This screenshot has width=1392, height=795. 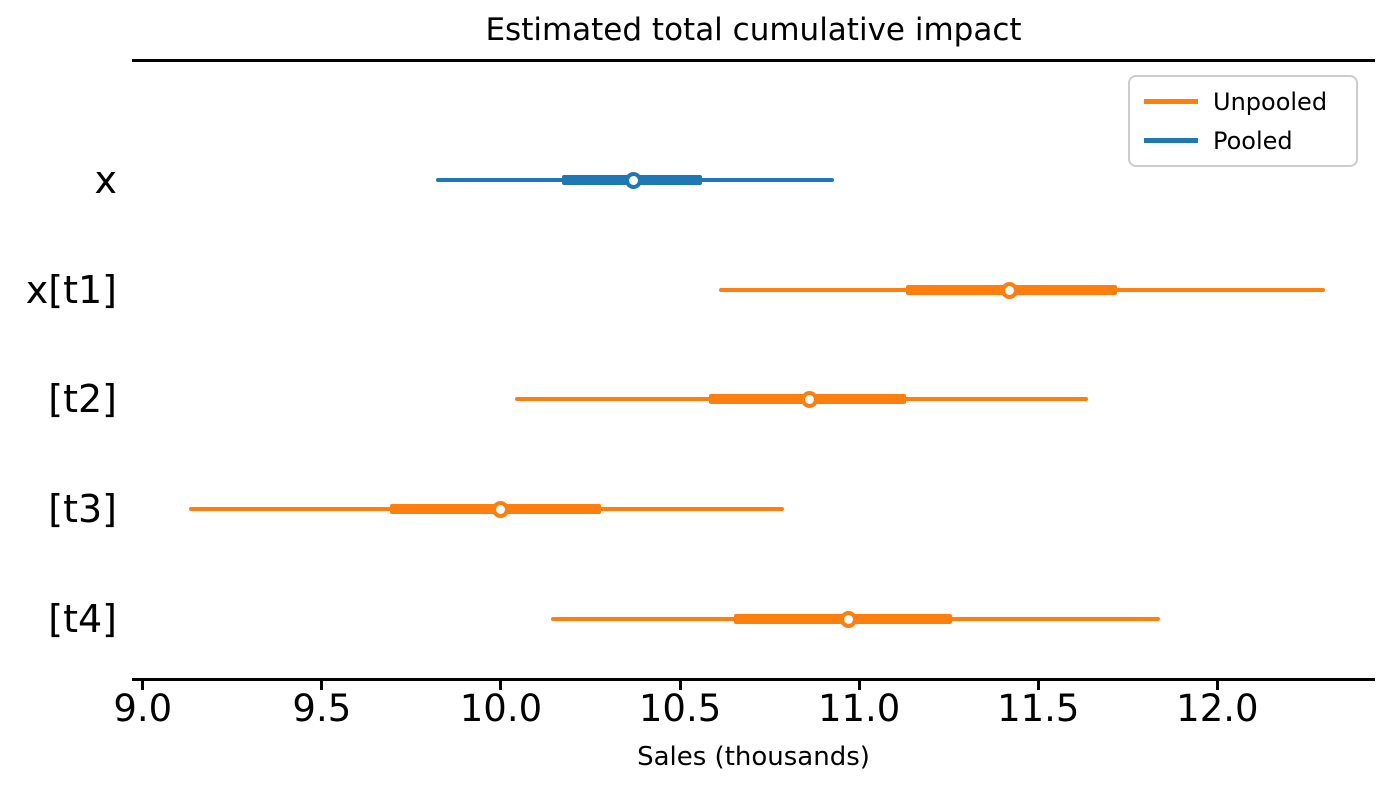 I want to click on x-axis-tick-label: 11.0, so click(x=859, y=708).